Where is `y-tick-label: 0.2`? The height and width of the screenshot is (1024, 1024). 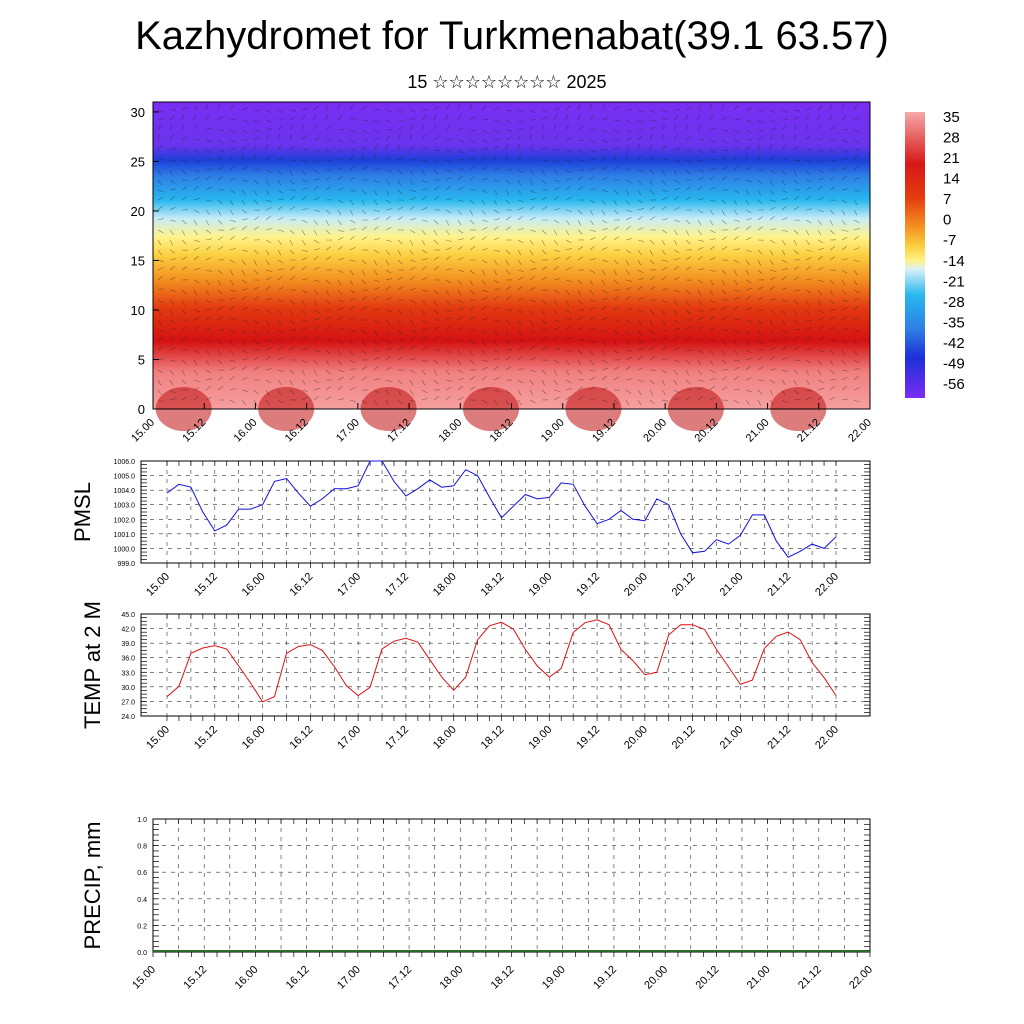 y-tick-label: 0.2 is located at coordinates (142, 926).